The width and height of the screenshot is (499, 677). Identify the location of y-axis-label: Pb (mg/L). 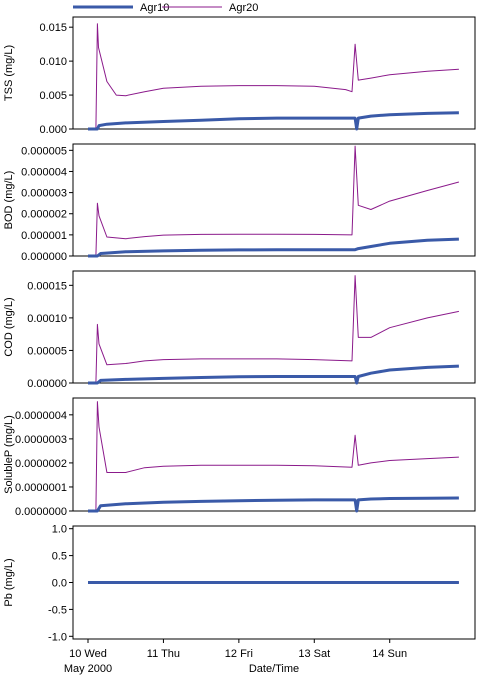
(9, 582).